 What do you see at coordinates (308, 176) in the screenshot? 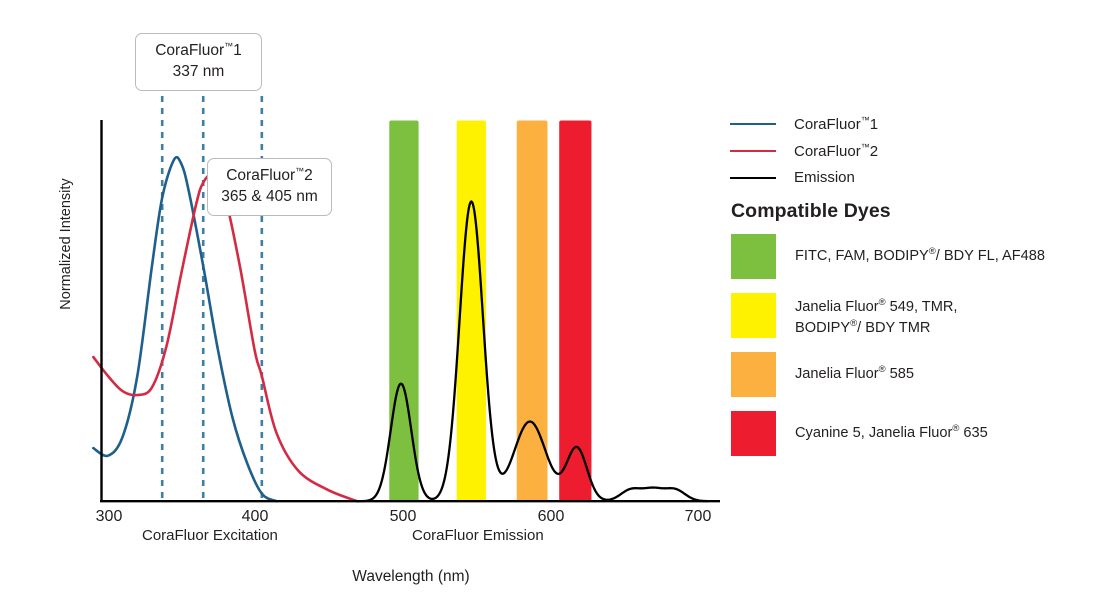
I see `callout2-number: 2` at bounding box center [308, 176].